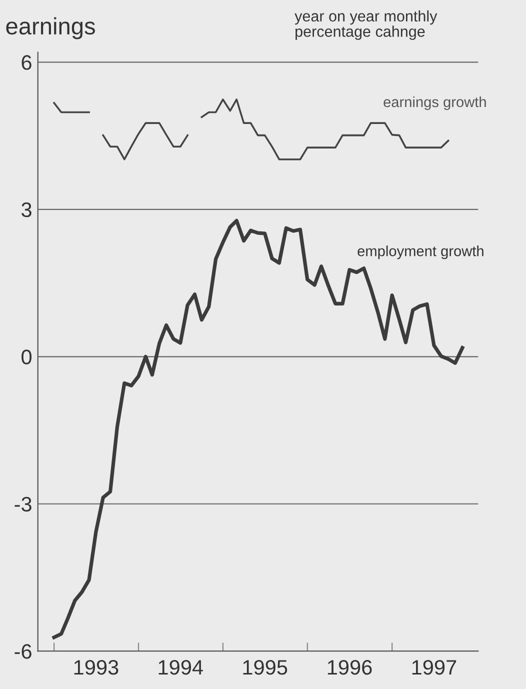 The height and width of the screenshot is (689, 526). I want to click on y-tick-label: -6, so click(23, 651).